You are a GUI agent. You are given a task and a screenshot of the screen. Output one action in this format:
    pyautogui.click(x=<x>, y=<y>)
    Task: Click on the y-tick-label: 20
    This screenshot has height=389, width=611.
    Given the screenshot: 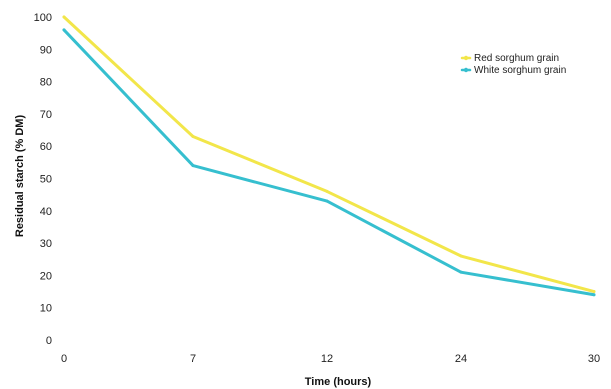 What is the action you would take?
    pyautogui.click(x=46, y=276)
    